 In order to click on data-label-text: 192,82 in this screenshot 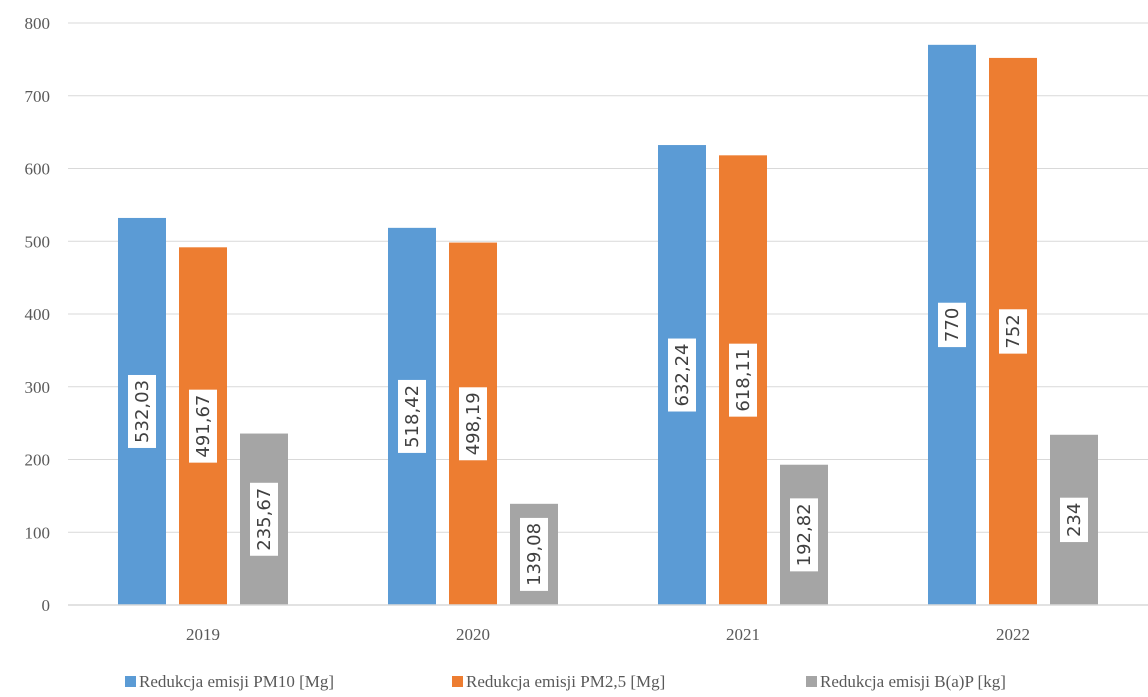, I will do `click(804, 534)`.